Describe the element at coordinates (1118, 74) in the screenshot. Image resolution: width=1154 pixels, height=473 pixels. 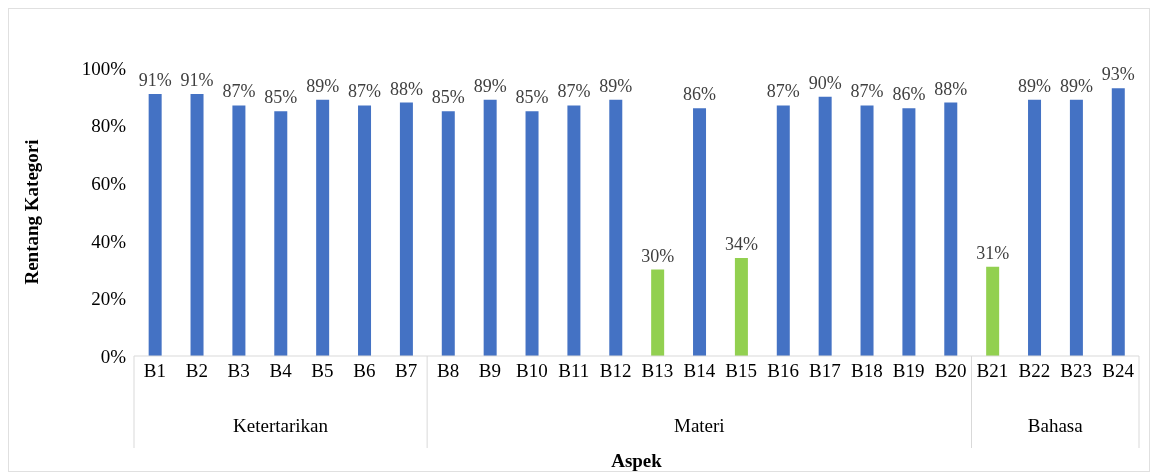
I see `data-label: 93%` at that location.